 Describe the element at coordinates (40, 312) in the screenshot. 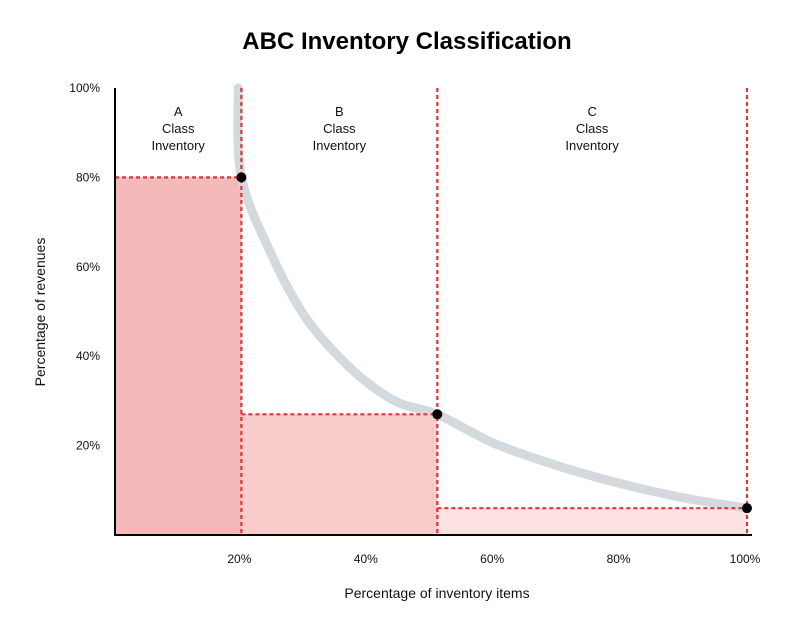

I see `y-axis-label: Percentage of revenues` at that location.